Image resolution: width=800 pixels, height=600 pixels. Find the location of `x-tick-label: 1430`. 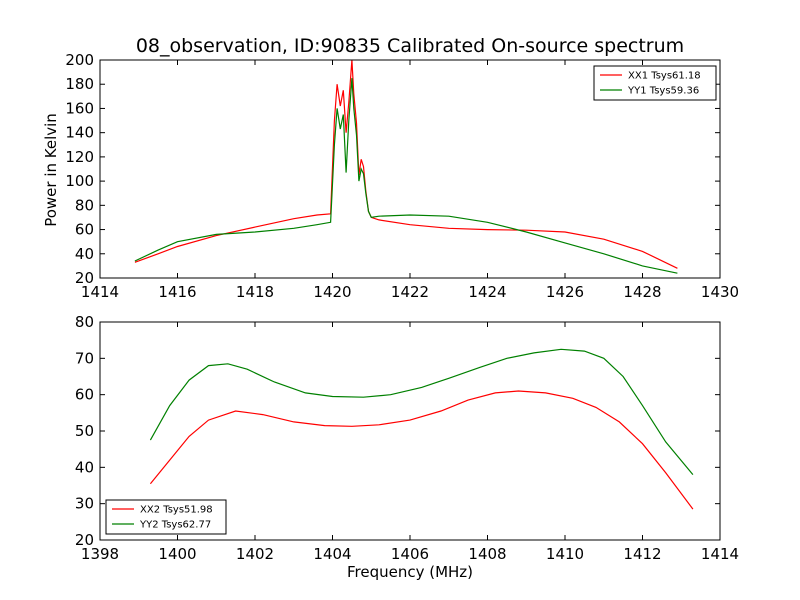

x-tick-label: 1430 is located at coordinates (720, 292).